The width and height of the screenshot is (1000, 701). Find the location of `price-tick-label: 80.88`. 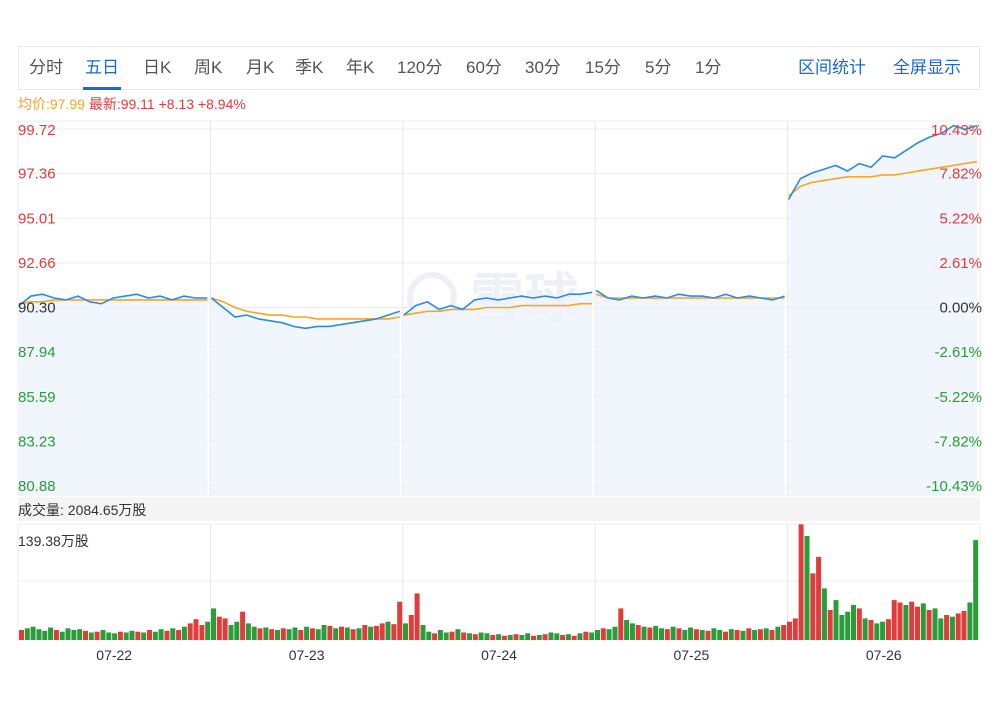

price-tick-label: 80.88 is located at coordinates (37, 486).